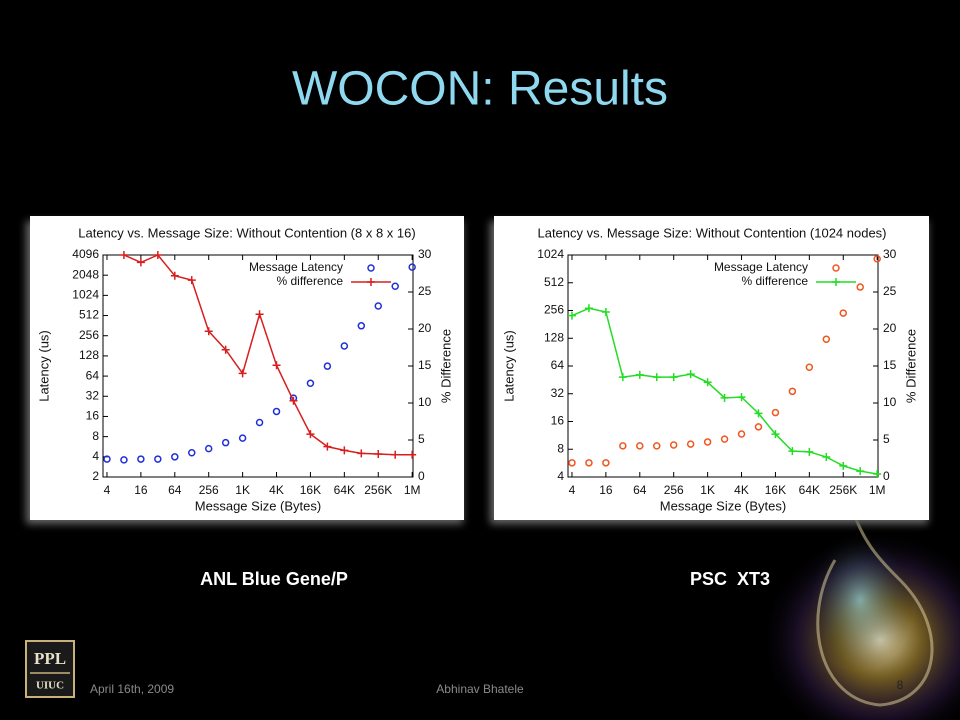 This screenshot has width=960, height=720. I want to click on y-tick-label: 8, so click(95, 436).